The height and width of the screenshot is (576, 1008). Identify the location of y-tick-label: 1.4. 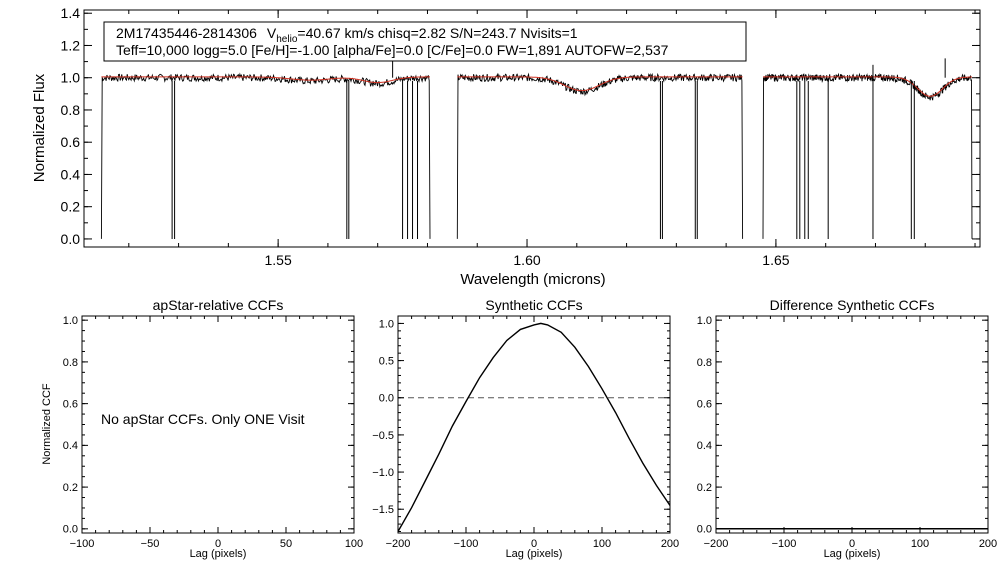
(71, 13).